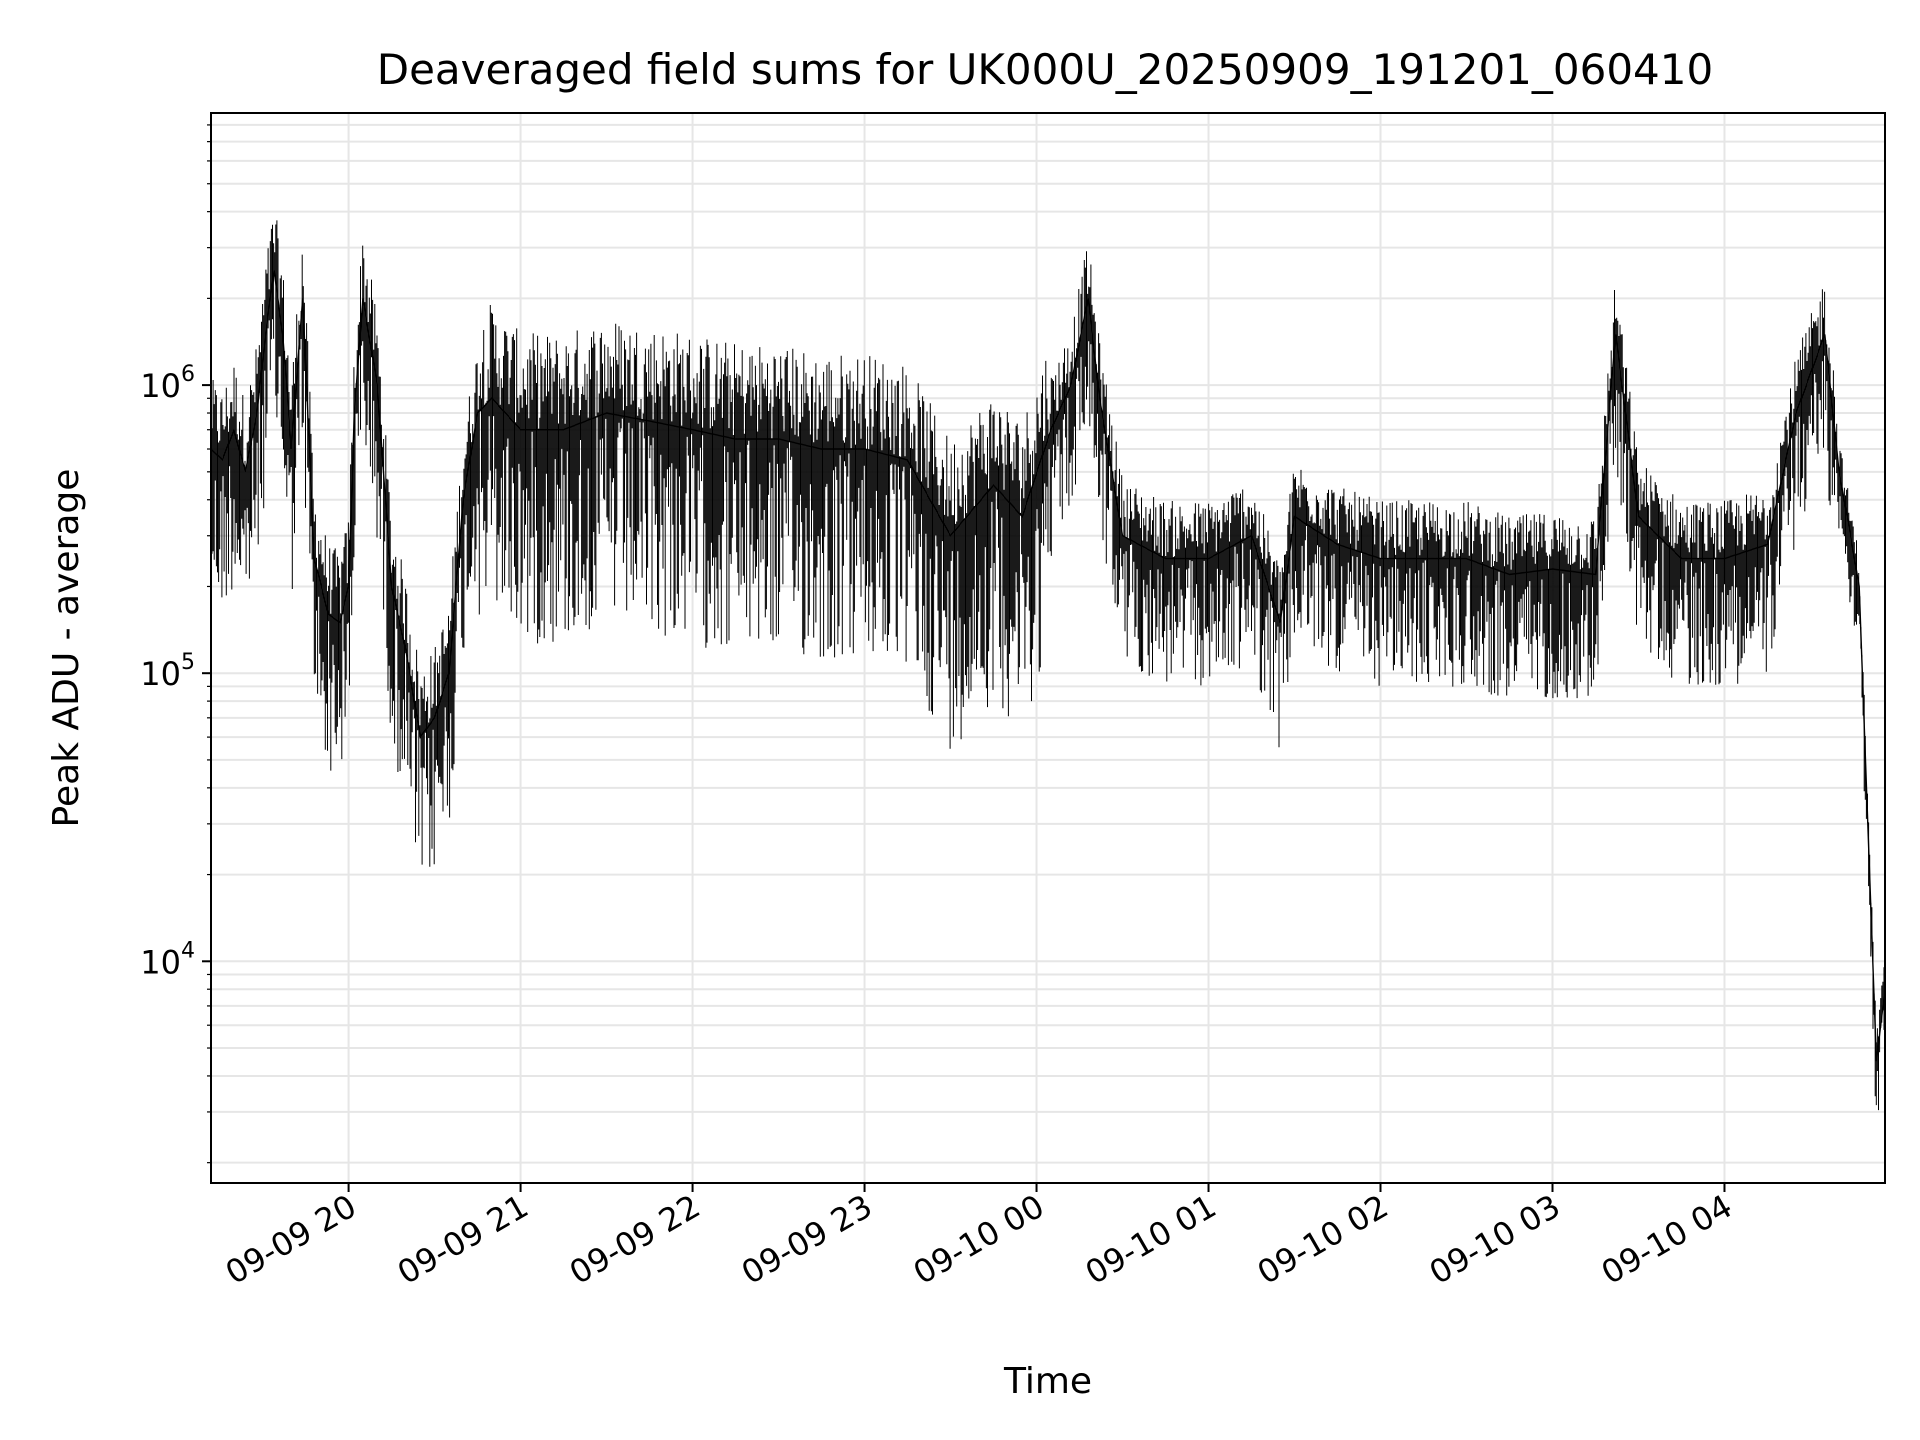 The image size is (1920, 1440). Describe the element at coordinates (1667, 1239) in the screenshot. I see `x-tick-label: 09-10 04` at that location.